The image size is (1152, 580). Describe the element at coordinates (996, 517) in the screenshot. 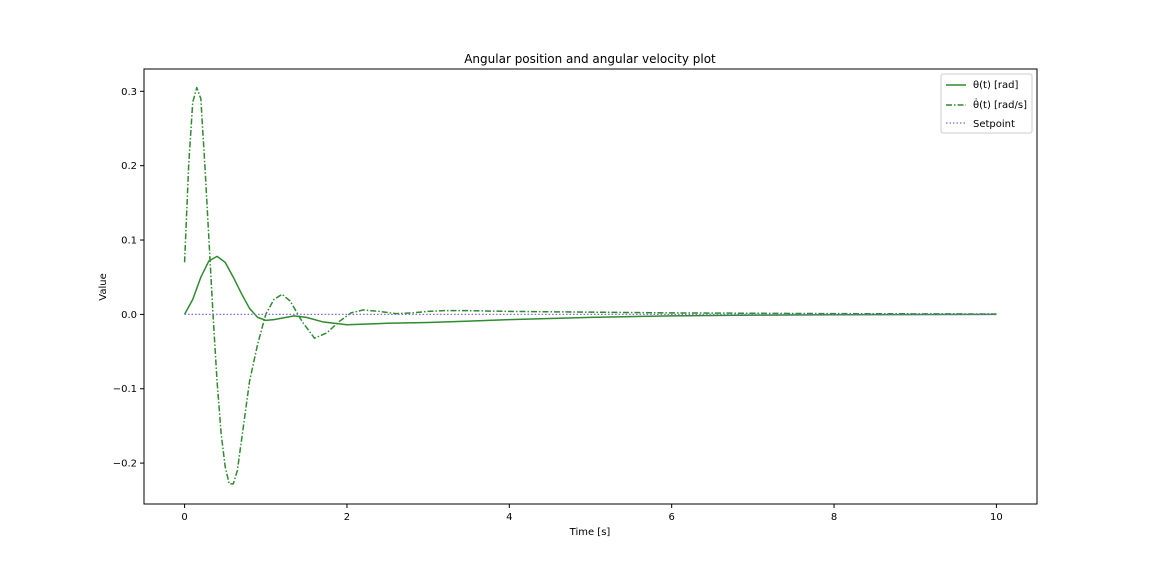

I see `x-tick-label: 10` at that location.